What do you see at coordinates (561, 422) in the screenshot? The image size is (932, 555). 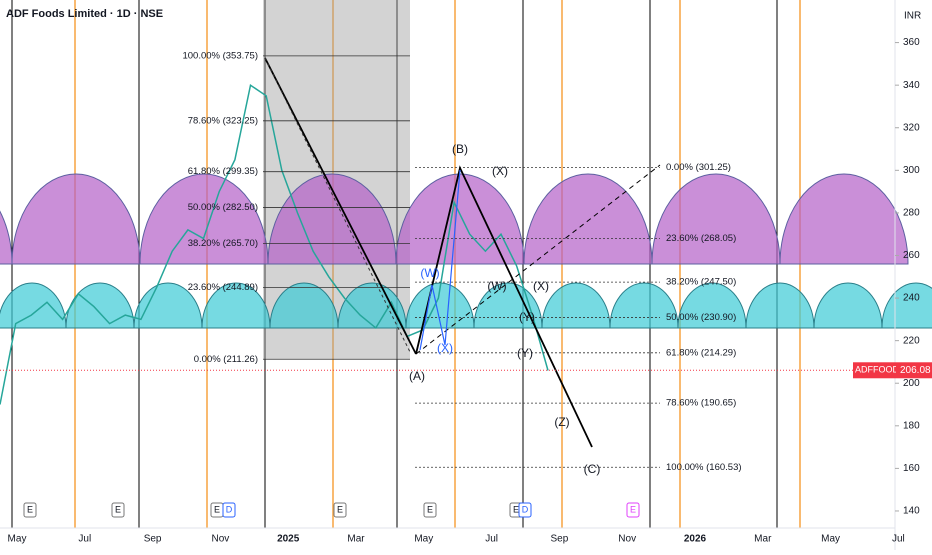 I see `wave-label: (Z)` at bounding box center [561, 422].